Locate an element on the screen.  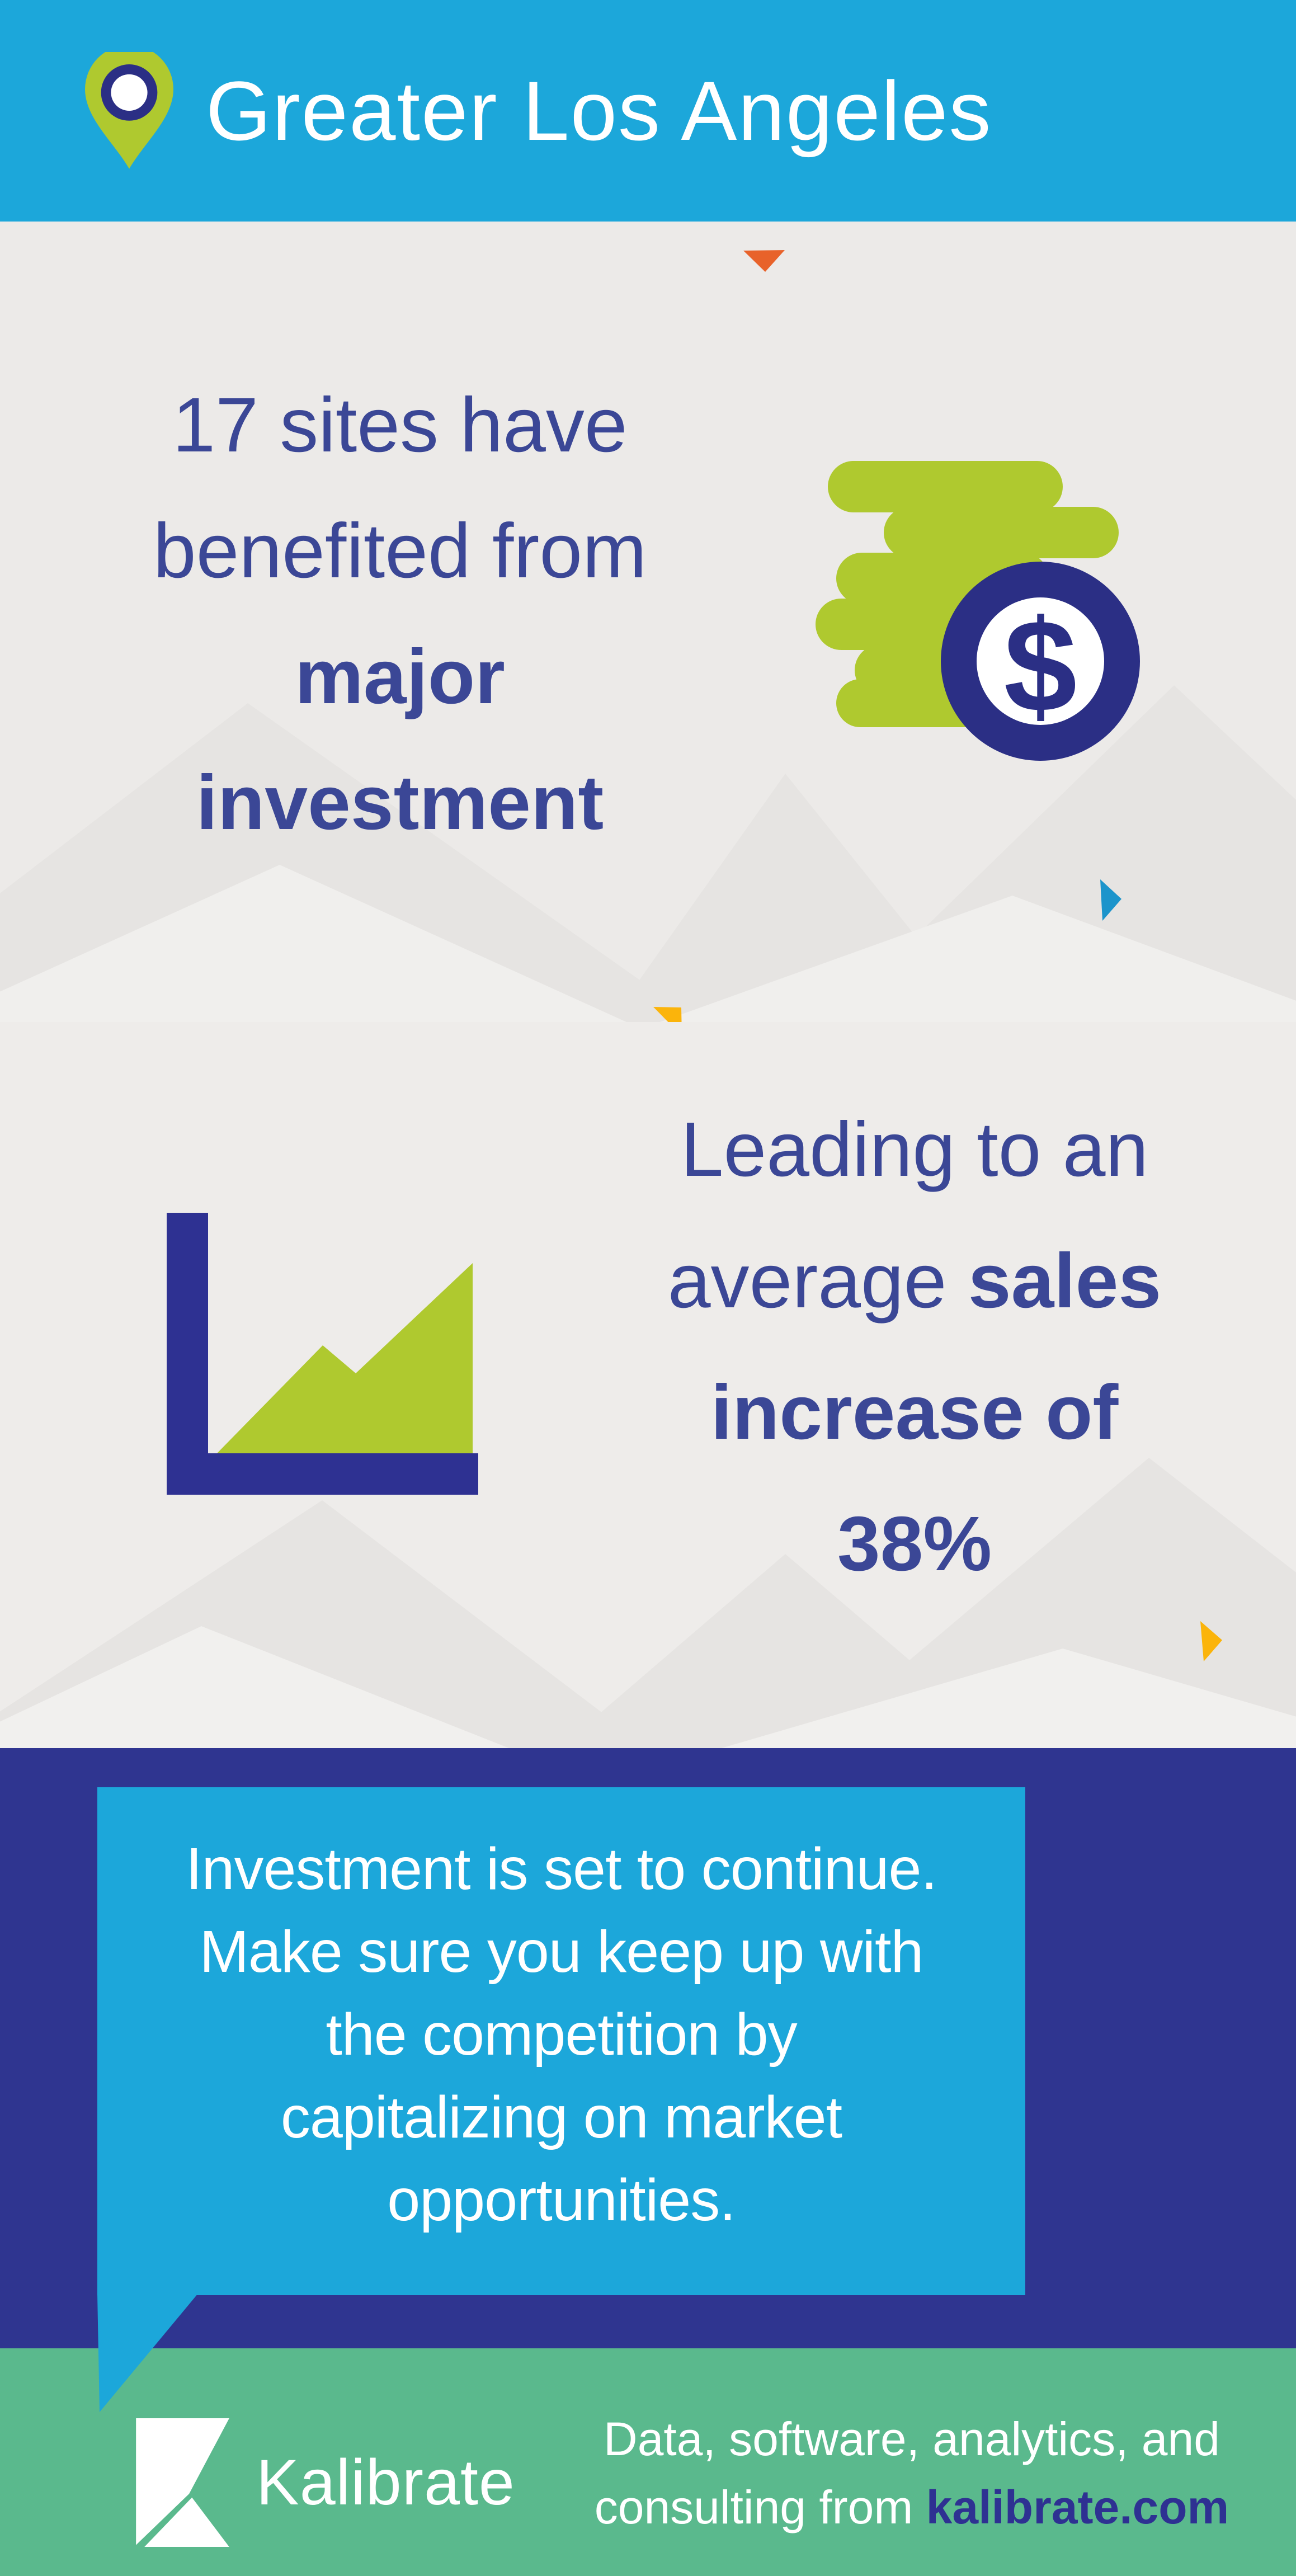
stat-percentage: 38% is located at coordinates (914, 1544).